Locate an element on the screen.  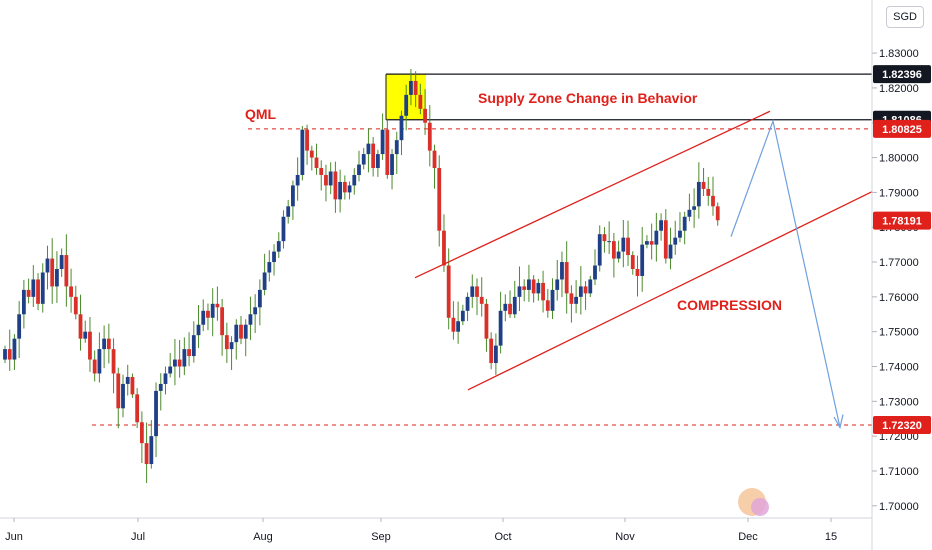
y-tick-label: 1.73000 is located at coordinates (899, 402).